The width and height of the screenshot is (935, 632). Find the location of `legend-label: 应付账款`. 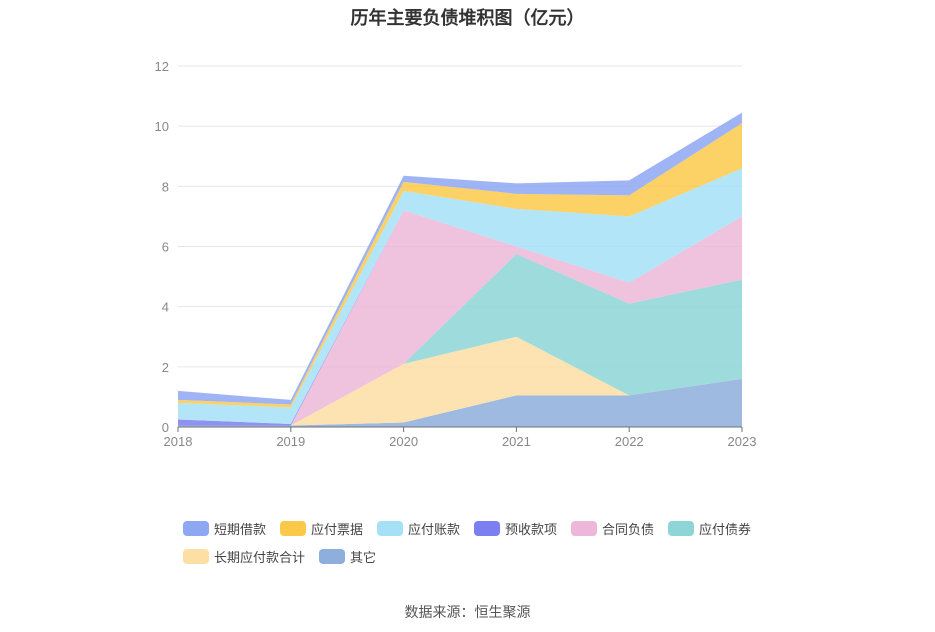

legend-label: 应付账款 is located at coordinates (434, 529).